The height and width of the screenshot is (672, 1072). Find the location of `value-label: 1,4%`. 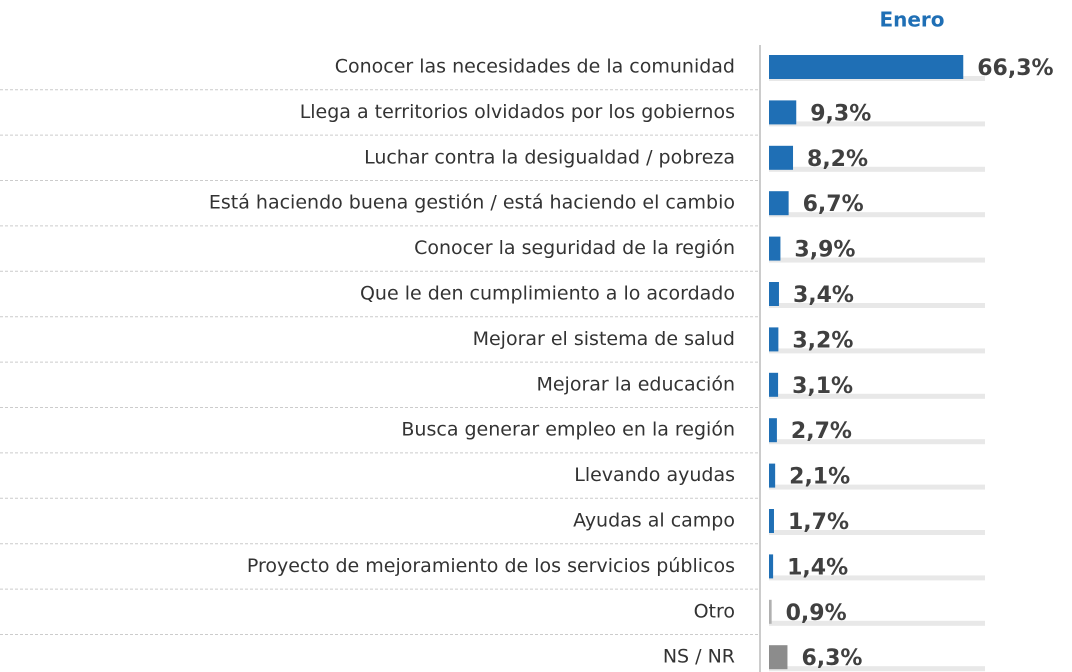

value-label: 1,4% is located at coordinates (817, 567).